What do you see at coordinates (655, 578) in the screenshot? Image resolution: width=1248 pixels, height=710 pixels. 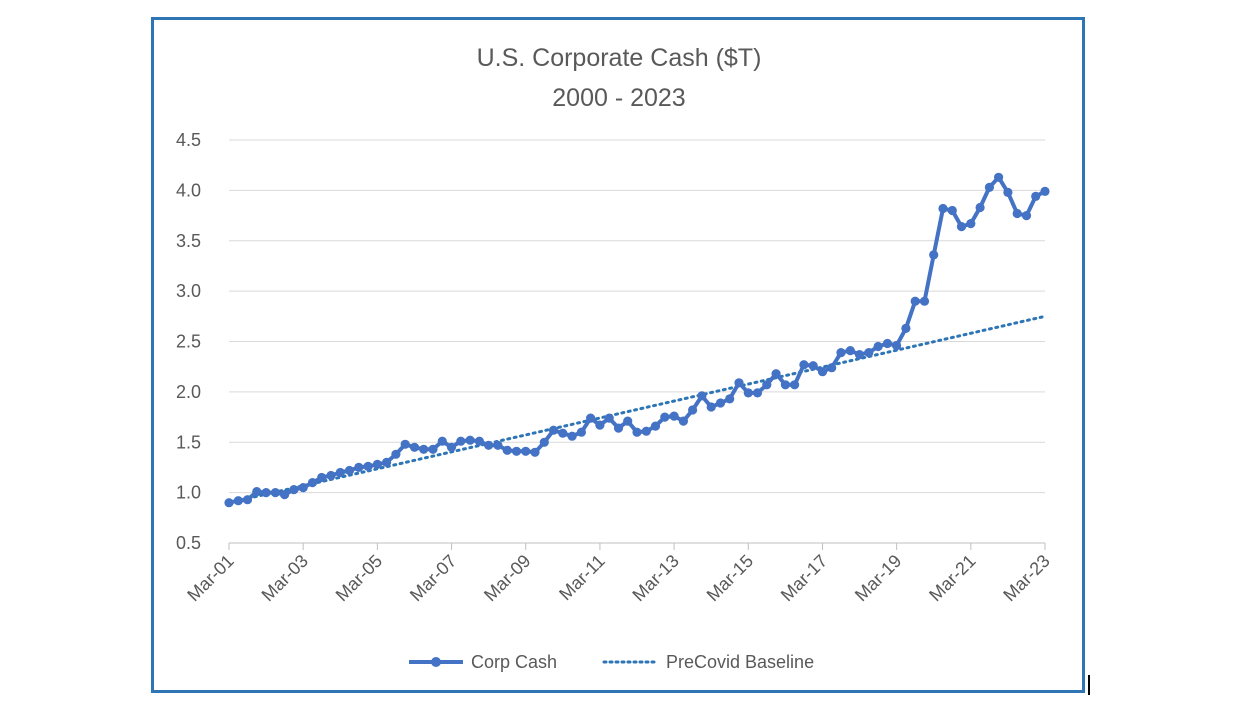 I see `x-tick-label: Mar-13` at bounding box center [655, 578].